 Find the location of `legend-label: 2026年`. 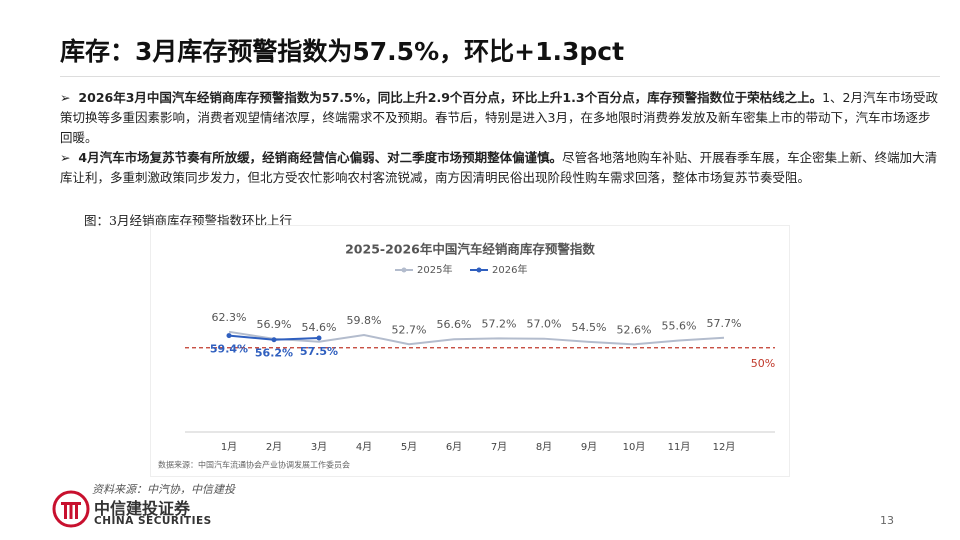

legend-label: 2026年 is located at coordinates (509, 269).